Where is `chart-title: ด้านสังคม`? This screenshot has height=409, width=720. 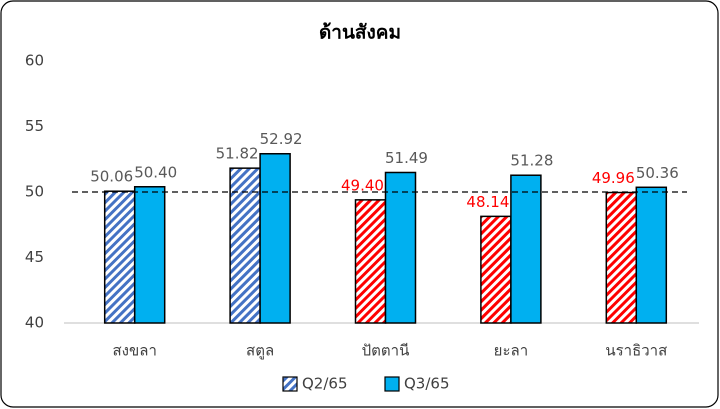 chart-title: ด้านสังคม is located at coordinates (360, 33).